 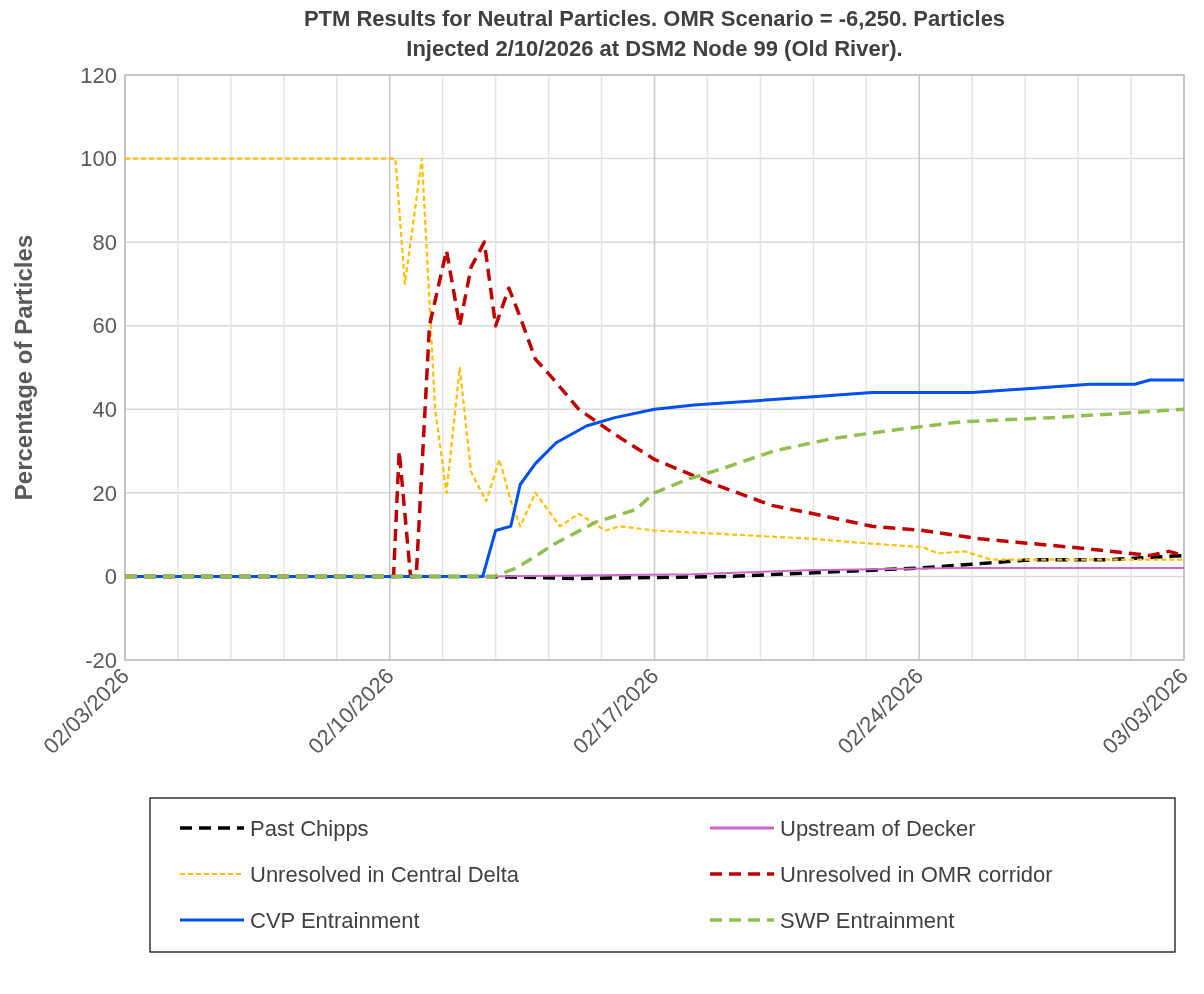 What do you see at coordinates (104, 493) in the screenshot?
I see `y-tick-label: 20` at bounding box center [104, 493].